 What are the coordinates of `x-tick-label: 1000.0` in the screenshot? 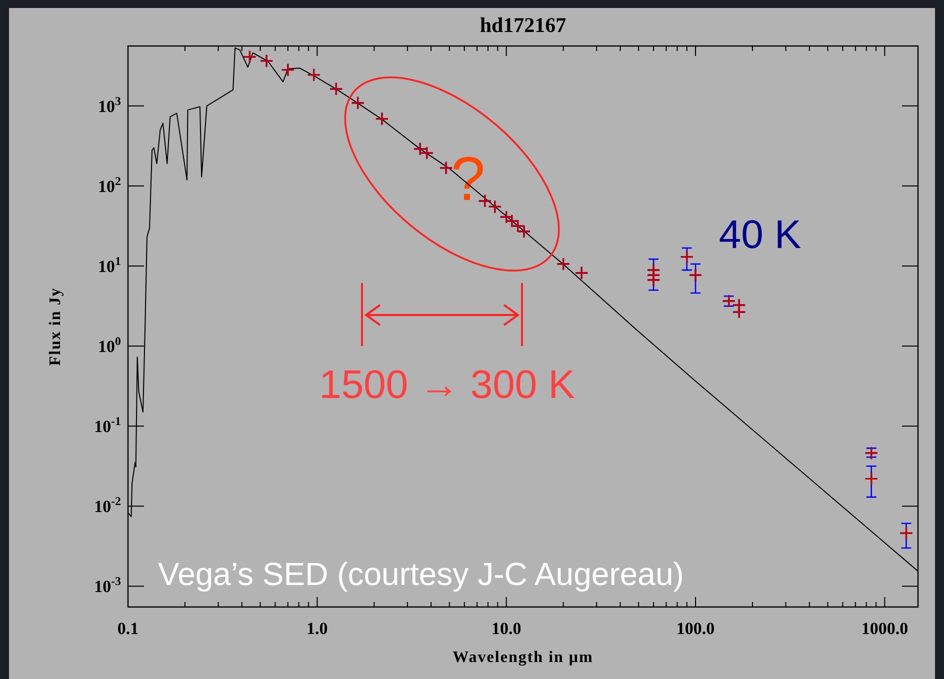 It's located at (884, 628).